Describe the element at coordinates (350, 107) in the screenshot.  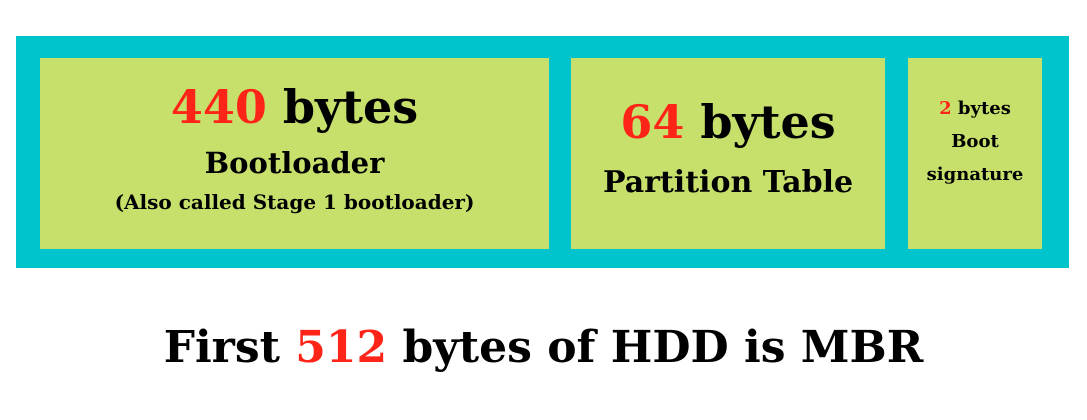
I see `bootloader-size-unit: bytes` at that location.